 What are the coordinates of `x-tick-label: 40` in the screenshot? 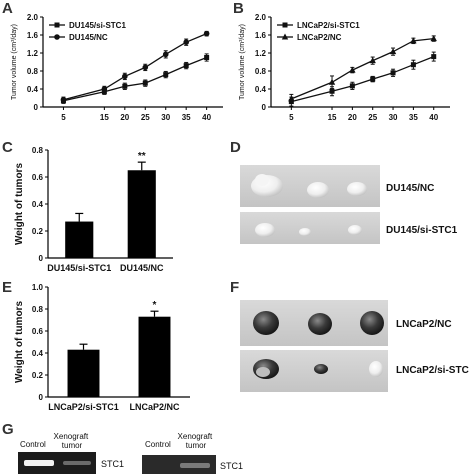 It's located at (206, 117).